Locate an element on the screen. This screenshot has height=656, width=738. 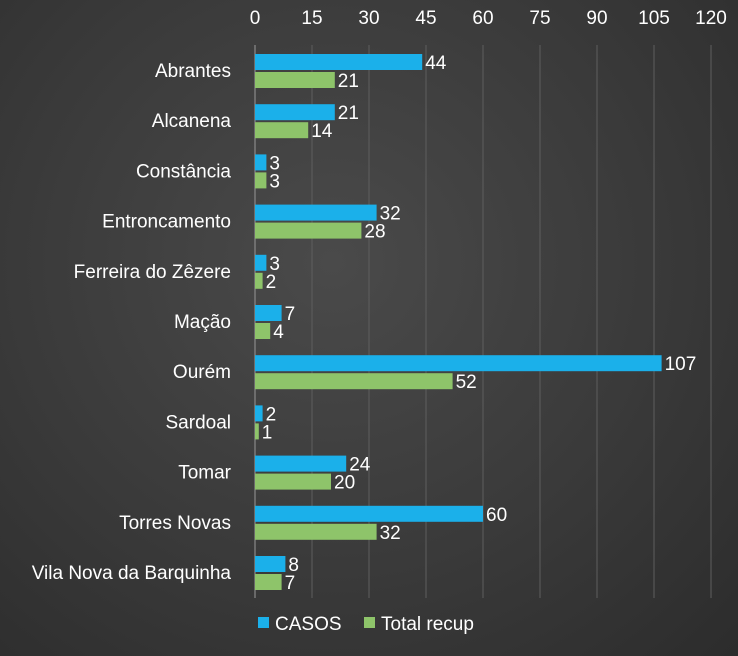
data-label: 20 is located at coordinates (344, 483).